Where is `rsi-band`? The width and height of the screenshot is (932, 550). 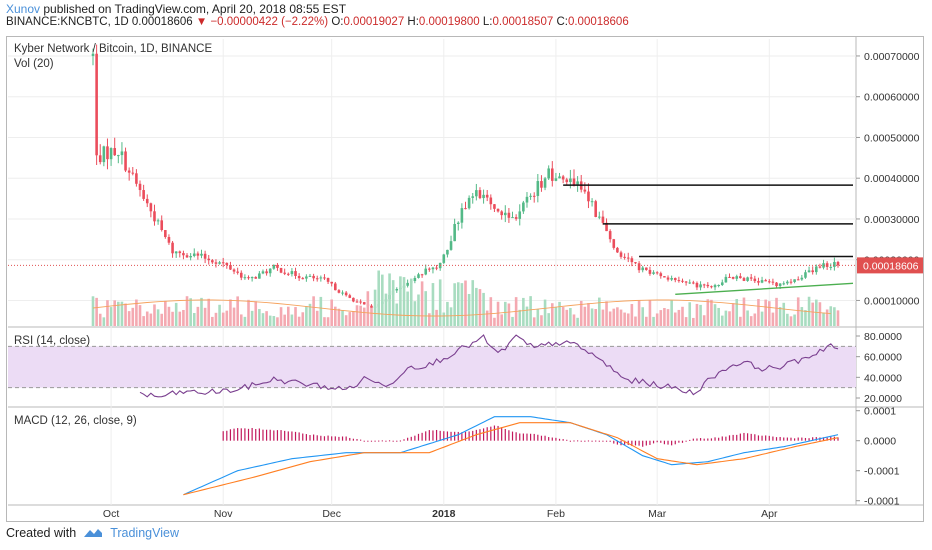 rsi-band is located at coordinates (432, 367).